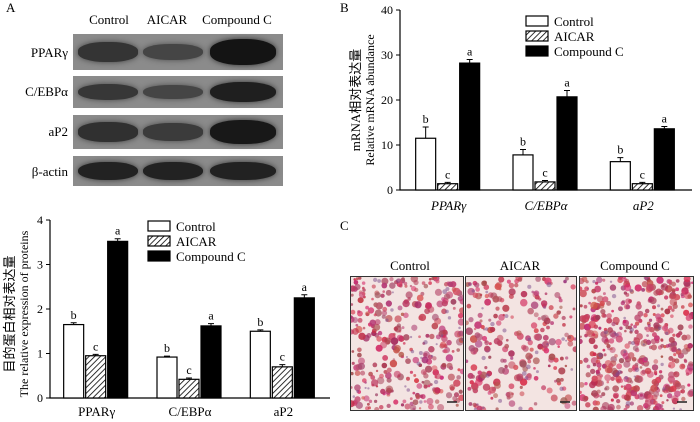  I want to click on legend-label: AICAR, so click(196, 241).